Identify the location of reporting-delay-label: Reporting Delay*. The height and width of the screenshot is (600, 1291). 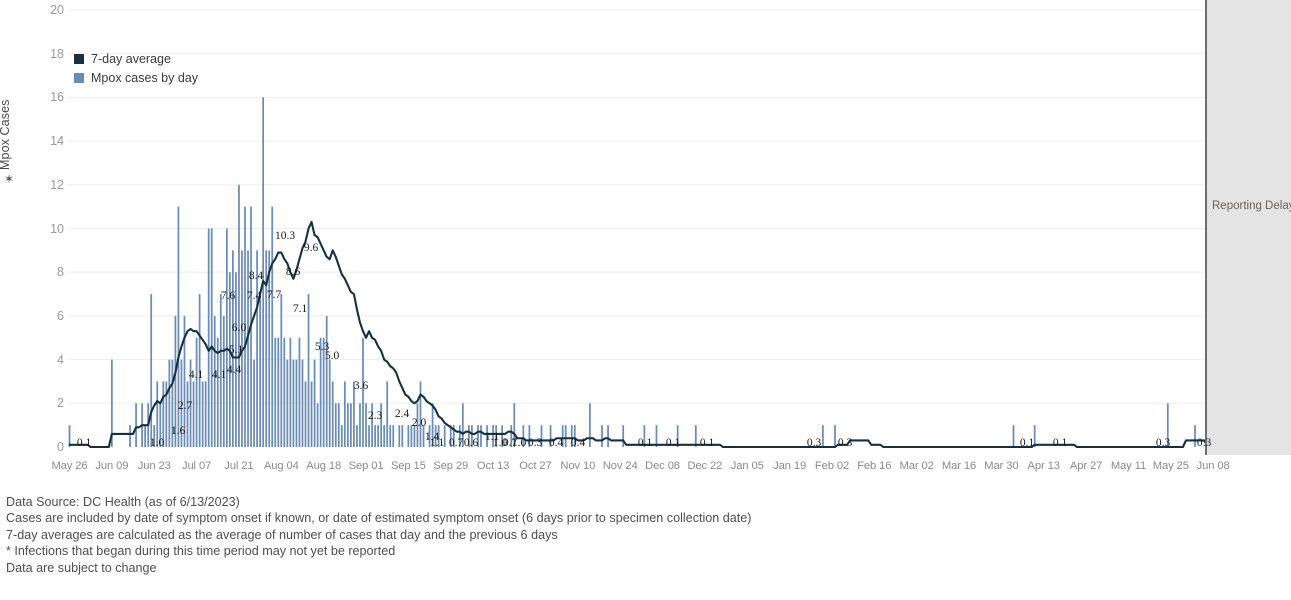
(1251, 206).